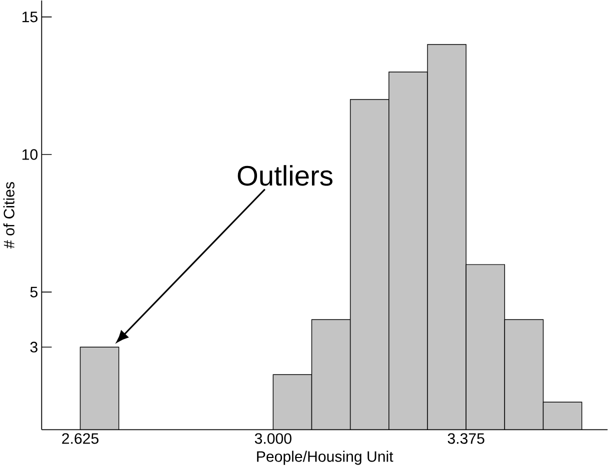 The width and height of the screenshot is (608, 468). I want to click on annotation: Outliers, so click(285, 175).